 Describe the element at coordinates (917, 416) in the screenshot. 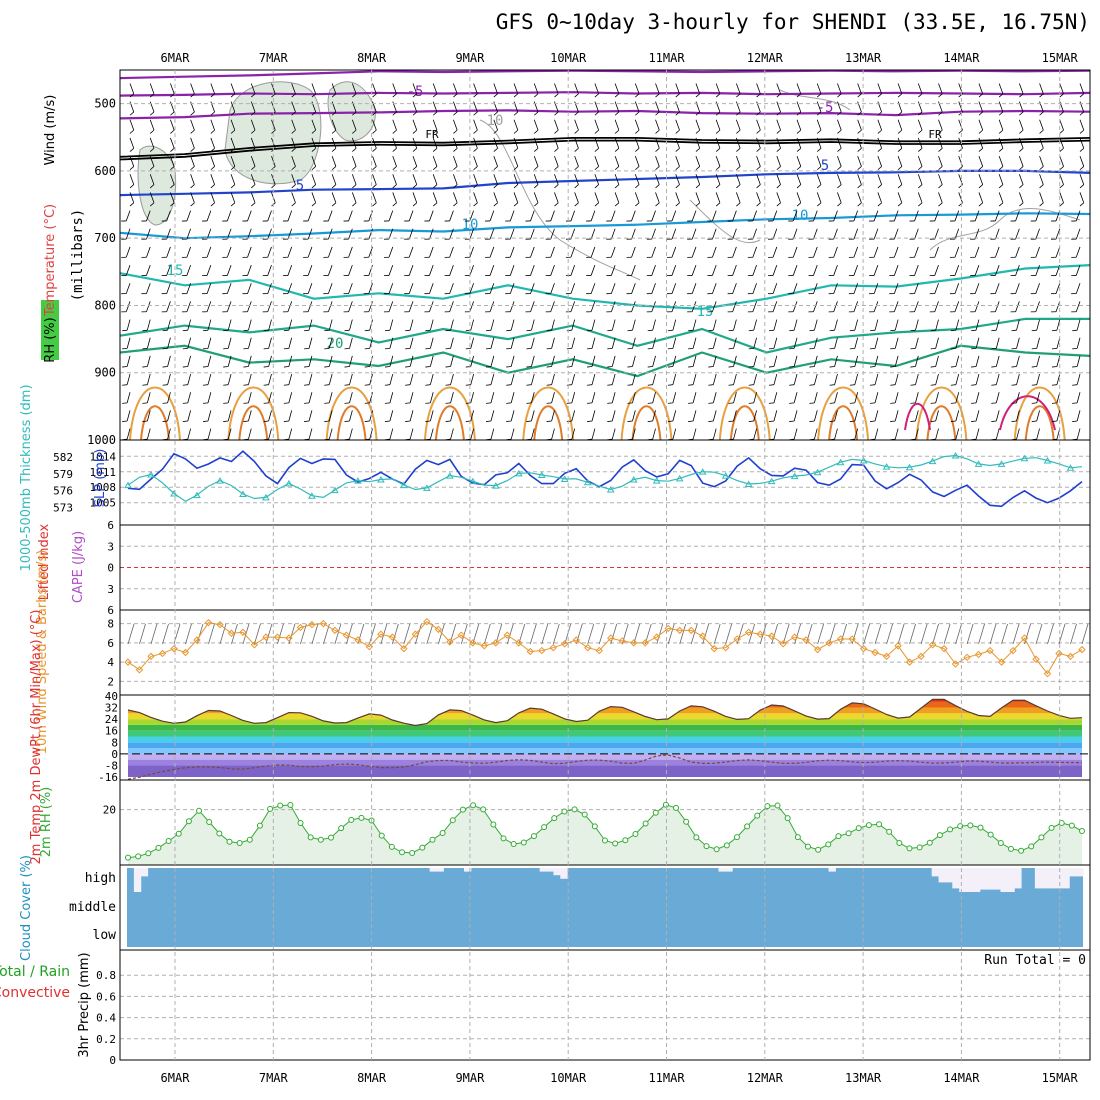

I see `bl-temp-contour-hot` at that location.